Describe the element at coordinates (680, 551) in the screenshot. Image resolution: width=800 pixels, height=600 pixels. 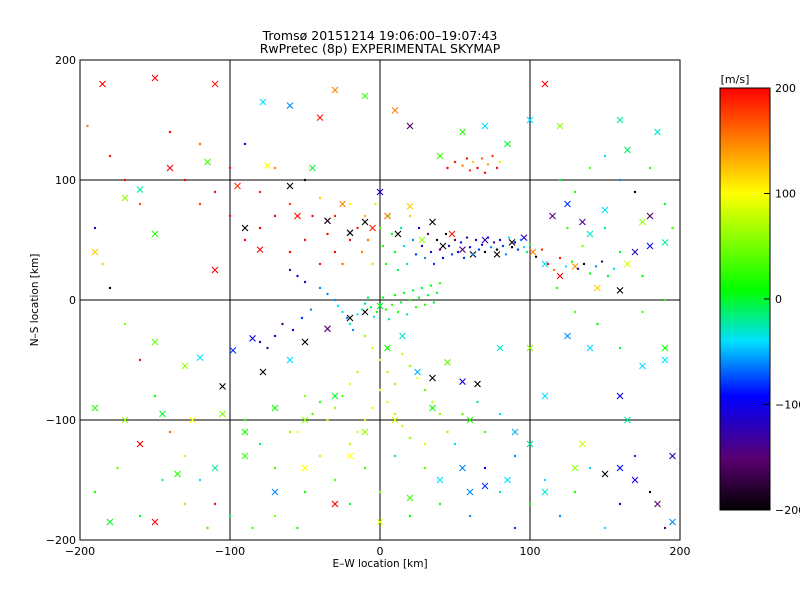
I see `x-tick-label: 200` at that location.